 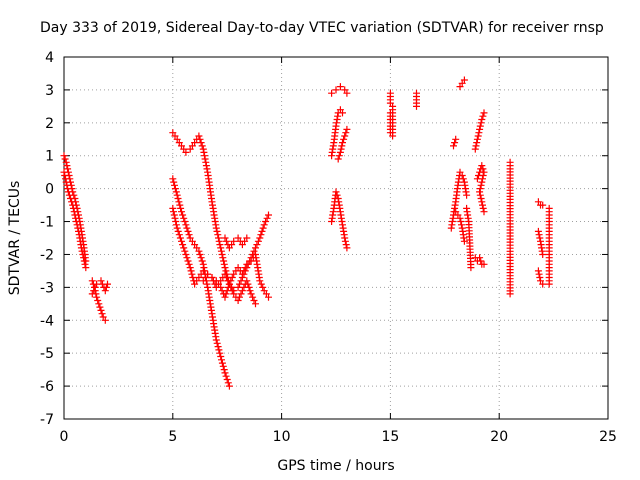 I want to click on x-tick-labels: 0 5 10 15 20 25, so click(x=338, y=437).